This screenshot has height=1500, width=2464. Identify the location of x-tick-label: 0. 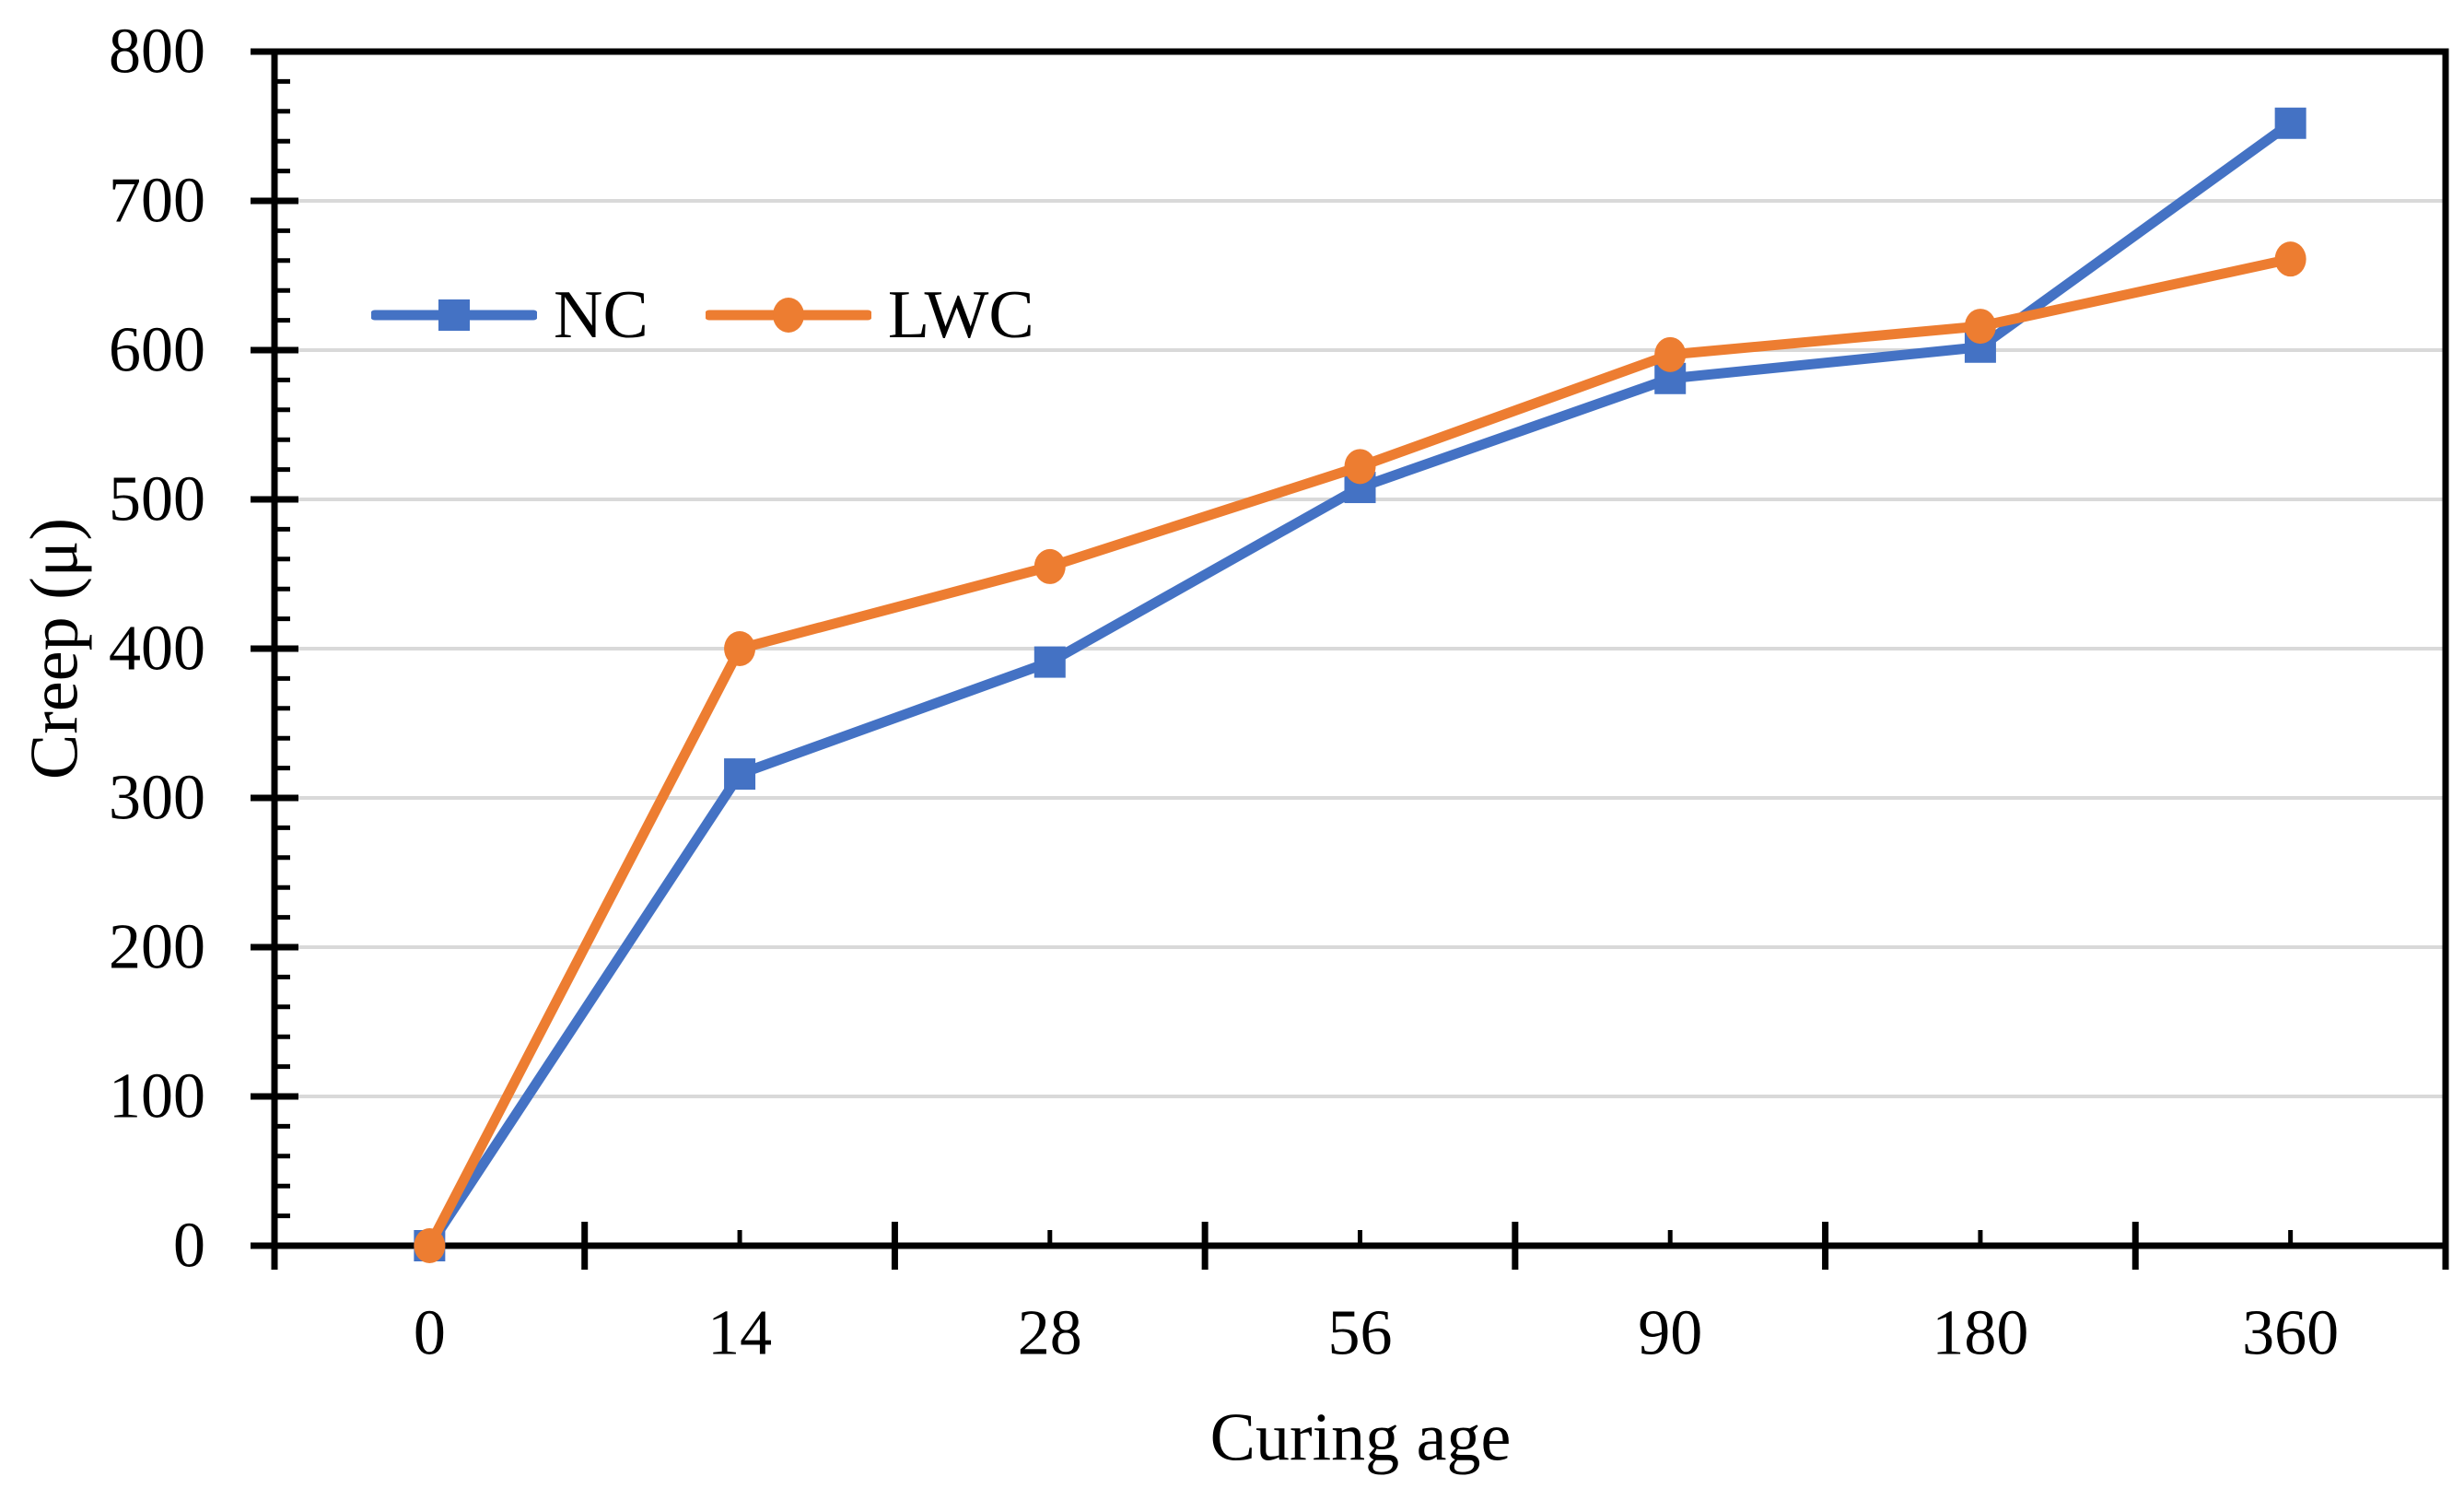
(430, 1333).